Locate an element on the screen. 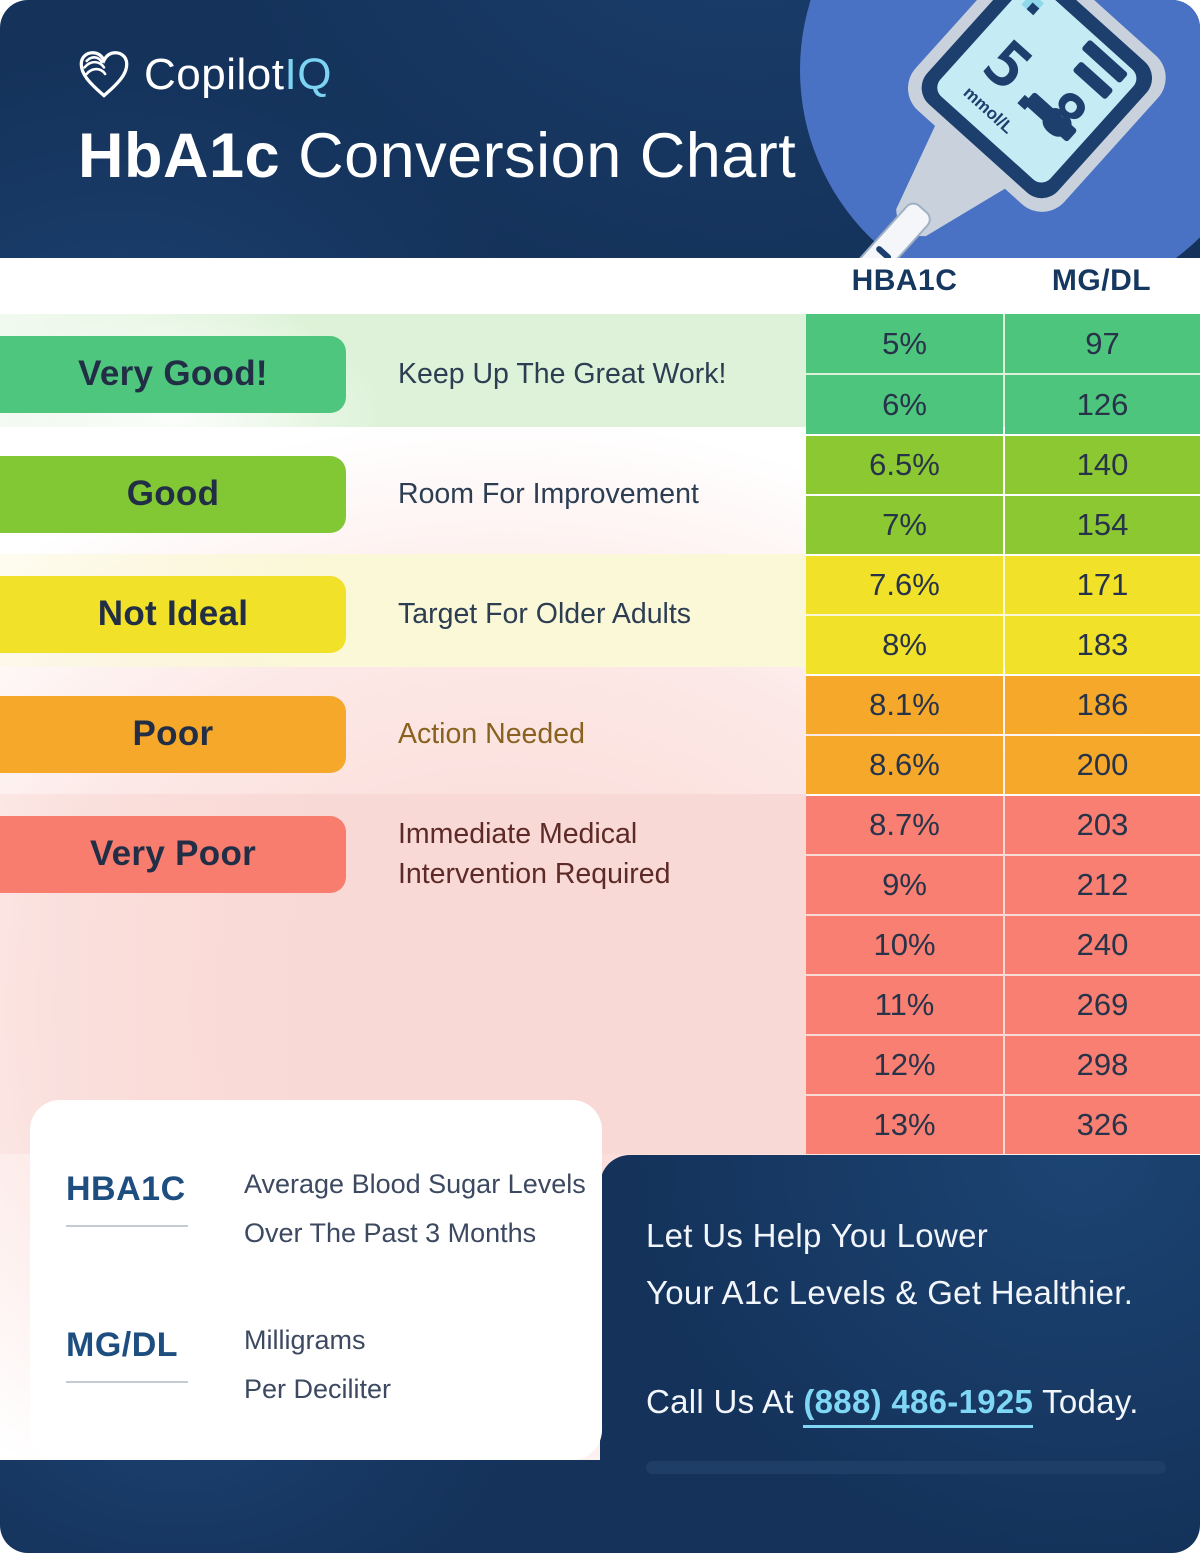  mgdl-value-cell: 140 is located at coordinates (1102, 465).